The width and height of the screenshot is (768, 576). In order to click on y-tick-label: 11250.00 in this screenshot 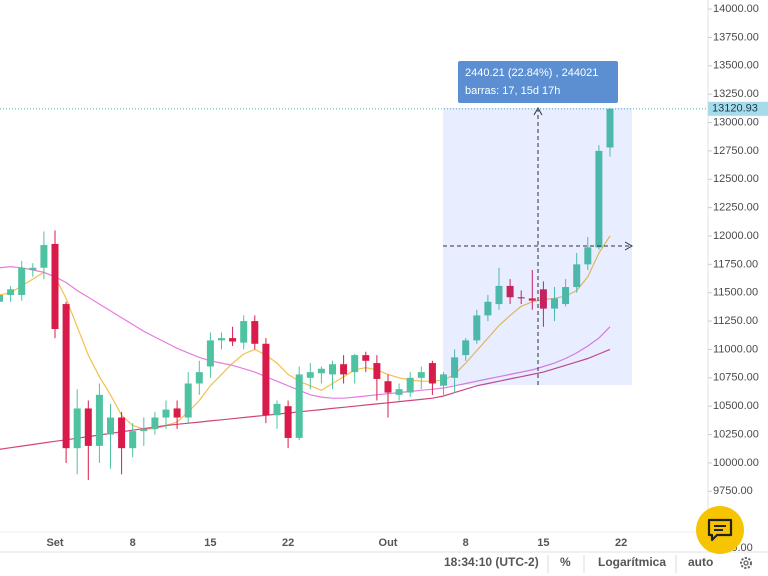, I will do `click(735, 321)`.